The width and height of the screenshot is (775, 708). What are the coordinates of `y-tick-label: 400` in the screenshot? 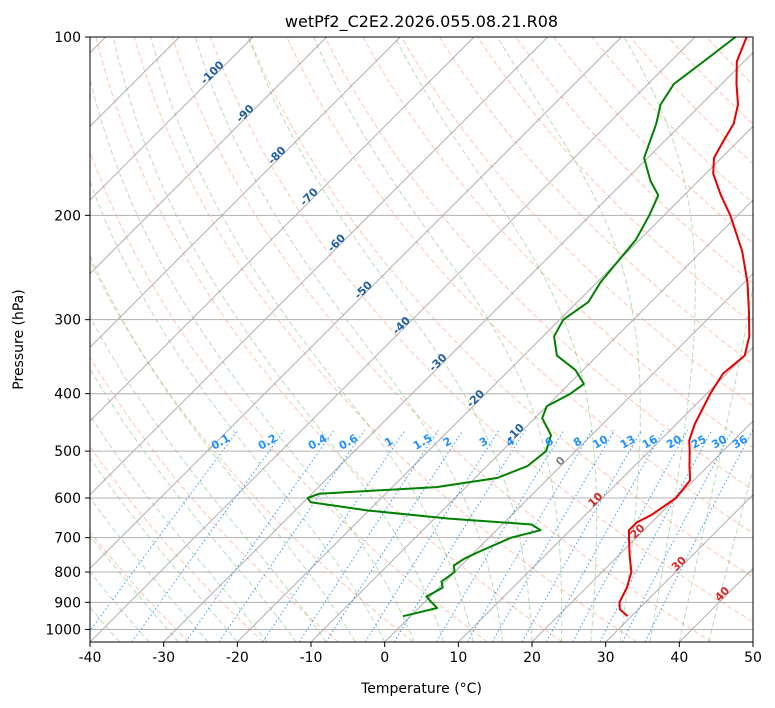 It's located at (67, 395).